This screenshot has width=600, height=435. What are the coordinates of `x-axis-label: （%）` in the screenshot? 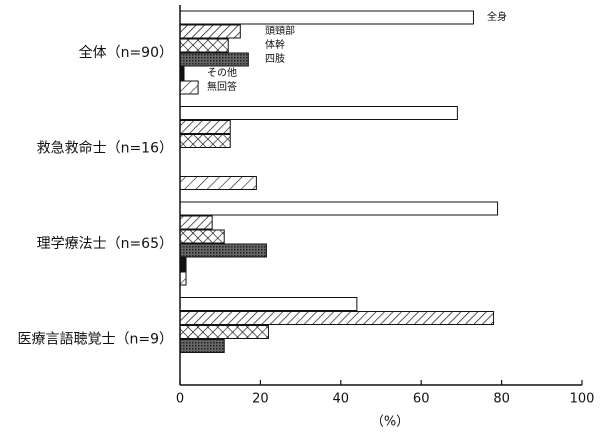 It's located at (390, 422).